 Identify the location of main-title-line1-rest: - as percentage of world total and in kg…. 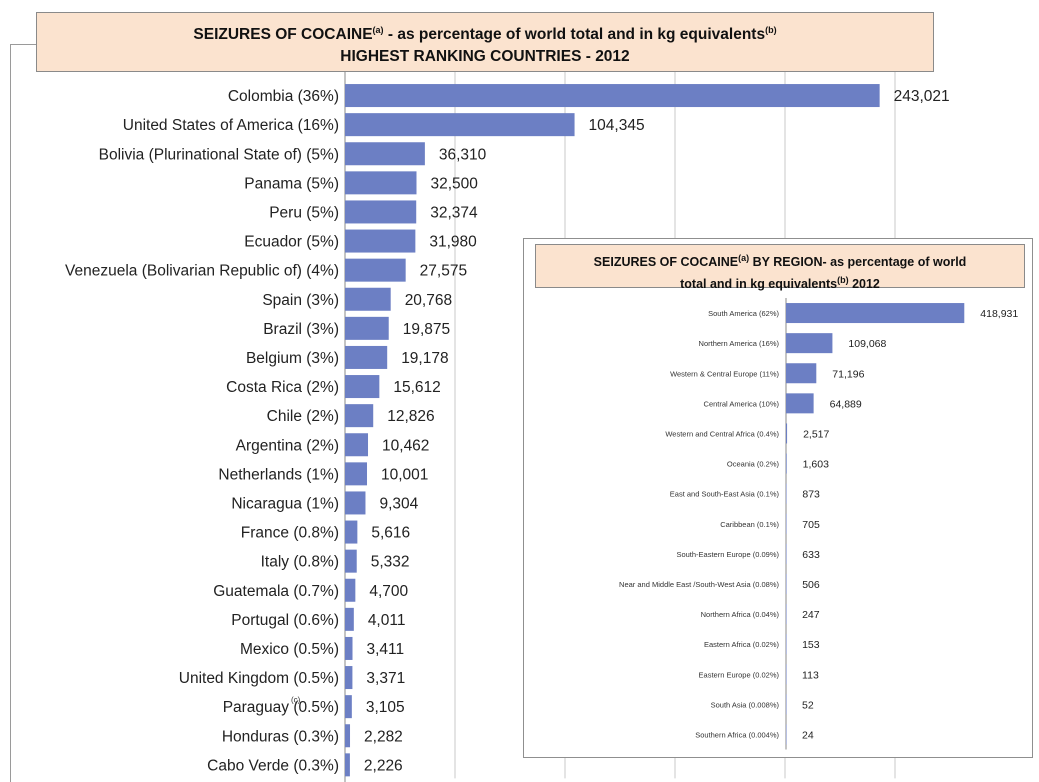
(574, 35).